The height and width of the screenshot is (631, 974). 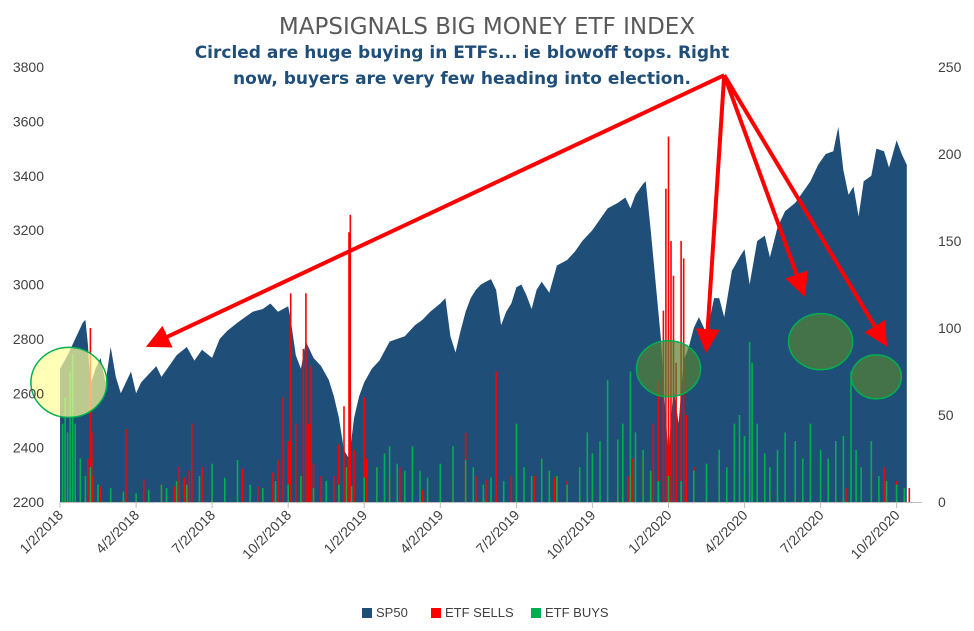 I want to click on right-tick-label-3: 150, so click(x=950, y=241).